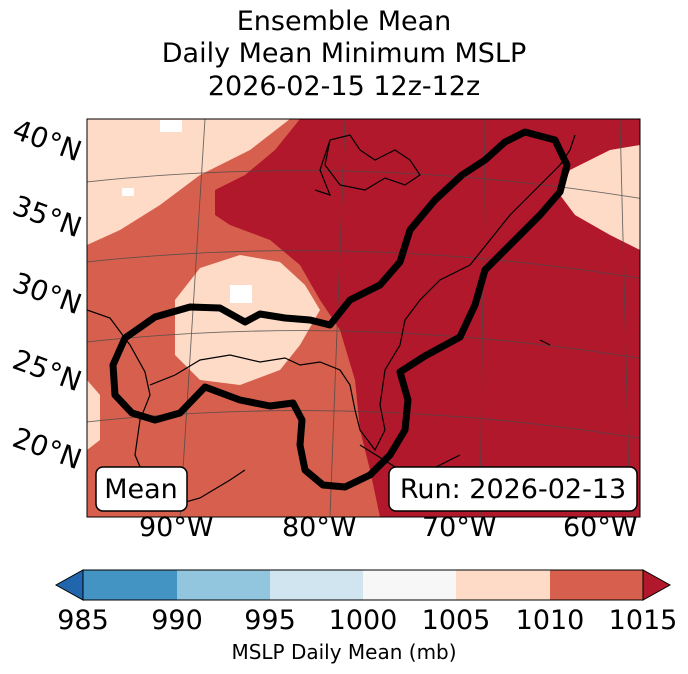 The width and height of the screenshot is (688, 674). What do you see at coordinates (600, 527) in the screenshot?
I see `lon-label-60w: 60°W` at bounding box center [600, 527].